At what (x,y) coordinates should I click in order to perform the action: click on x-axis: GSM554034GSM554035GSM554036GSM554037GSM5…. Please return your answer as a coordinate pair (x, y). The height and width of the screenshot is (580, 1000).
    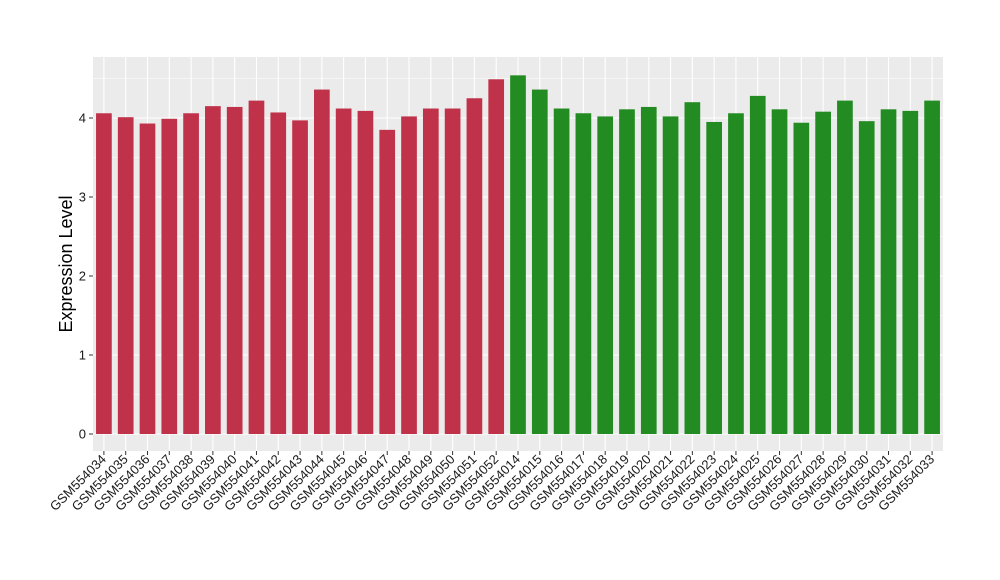
    Looking at the image, I should click on (492, 482).